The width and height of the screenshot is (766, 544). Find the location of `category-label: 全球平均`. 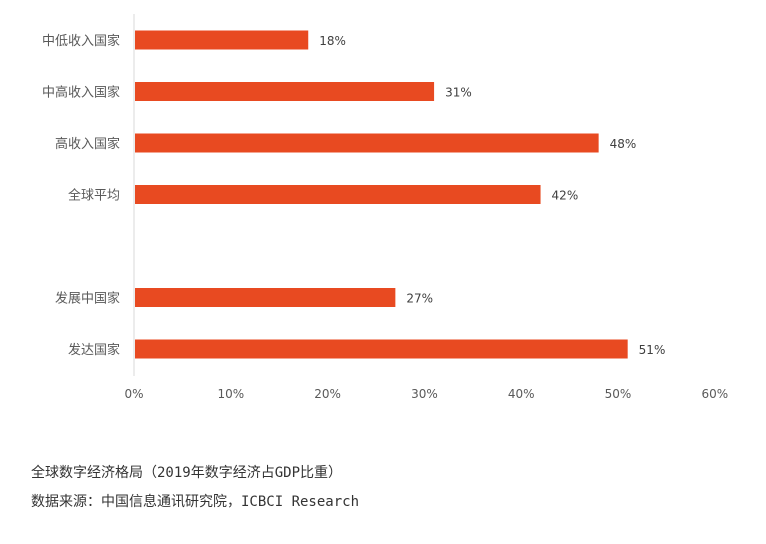

category-label: 全球平均 is located at coordinates (94, 196).